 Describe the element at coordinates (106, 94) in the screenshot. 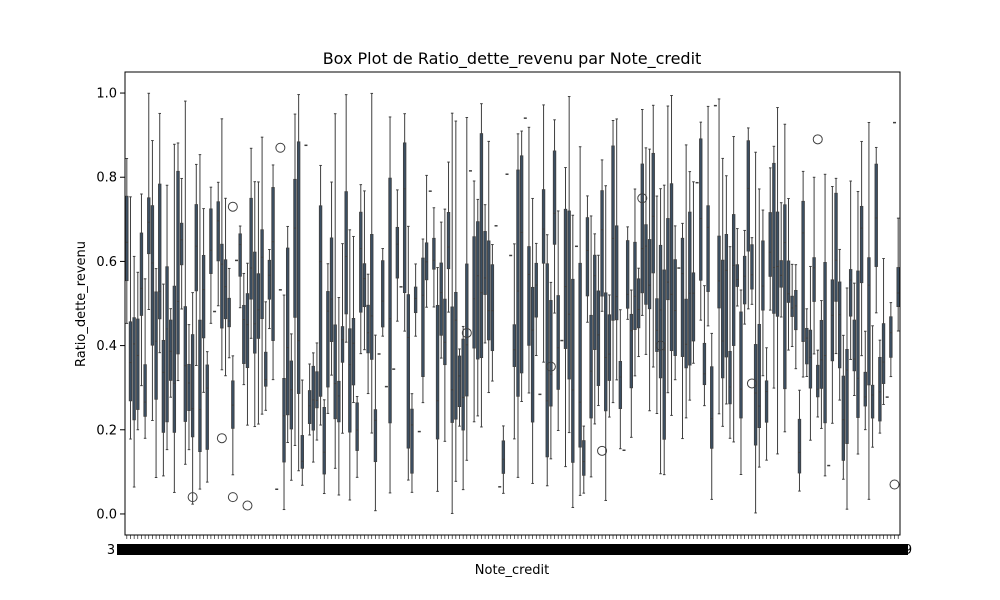

I see `y-tick-label: 1.0` at that location.